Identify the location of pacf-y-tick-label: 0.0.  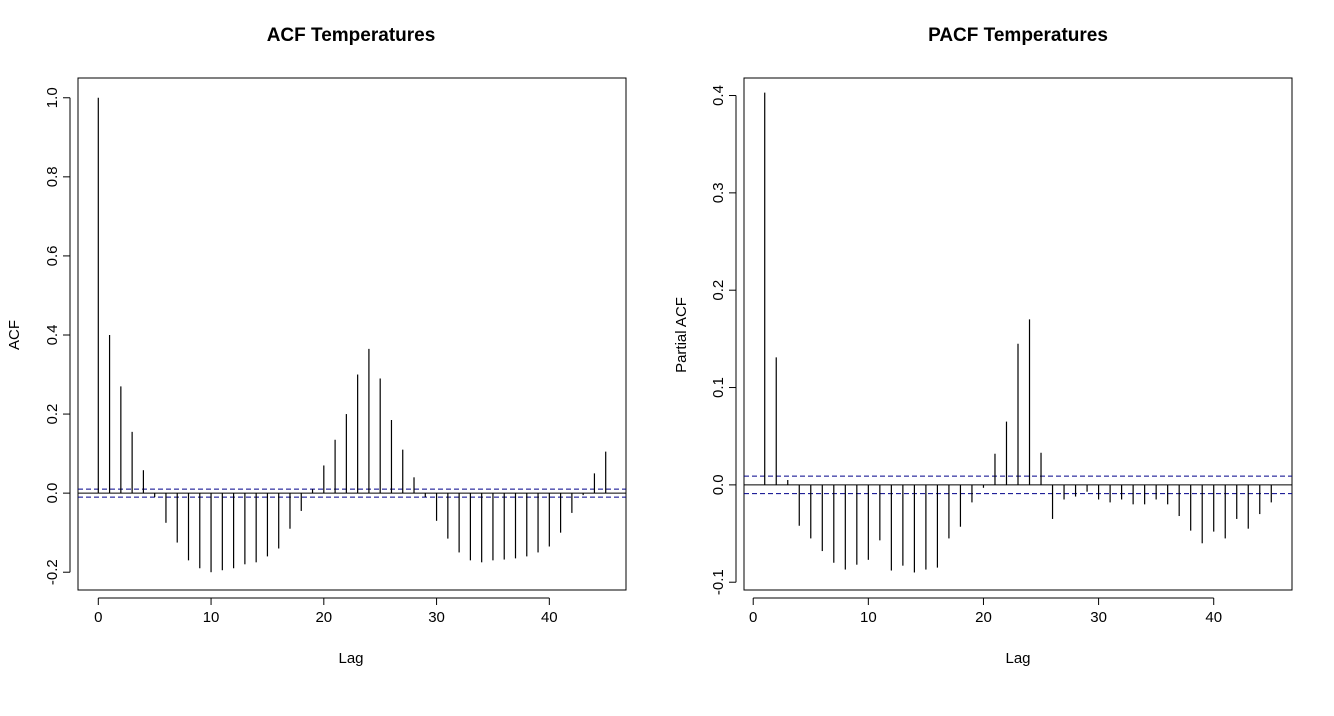
(718, 484).